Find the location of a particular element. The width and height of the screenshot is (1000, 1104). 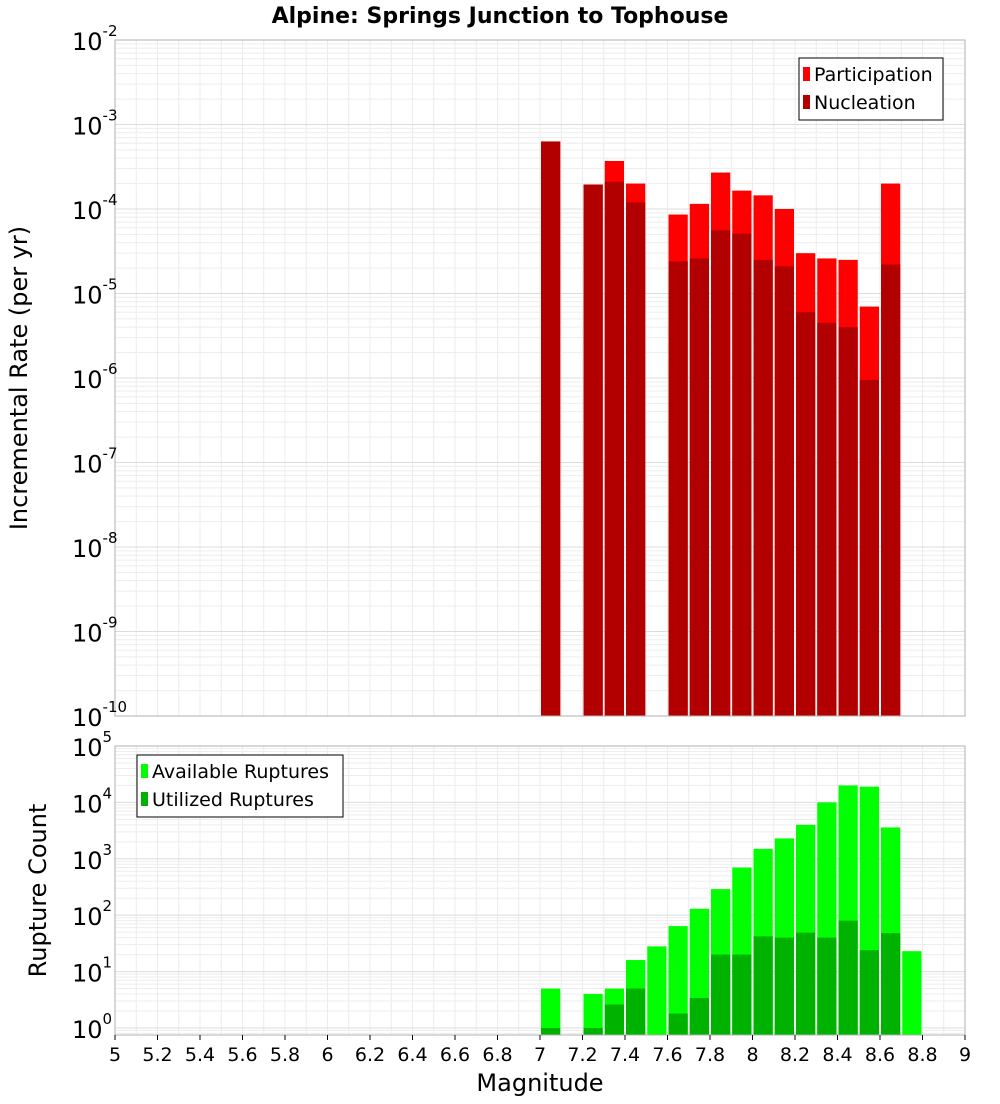

y-tick-label: 10⁻⁷ is located at coordinates (95, 462).